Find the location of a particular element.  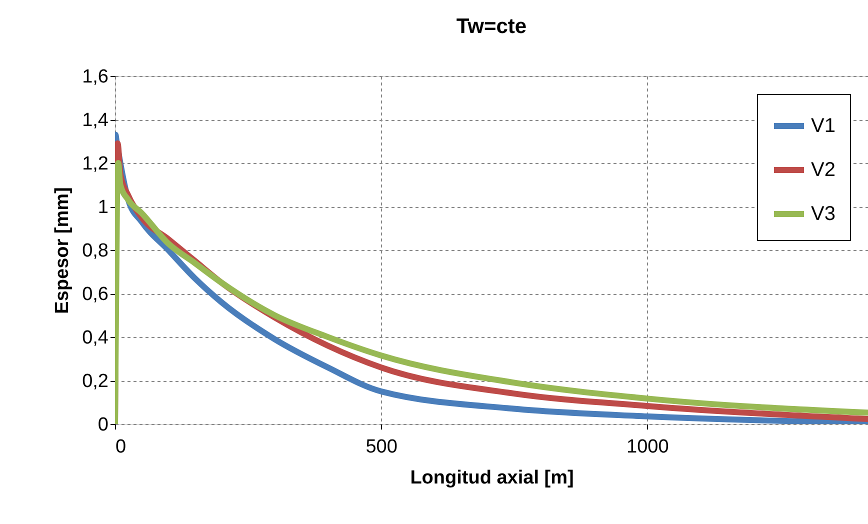

y-tick-label: 0,2 is located at coordinates (95, 381).